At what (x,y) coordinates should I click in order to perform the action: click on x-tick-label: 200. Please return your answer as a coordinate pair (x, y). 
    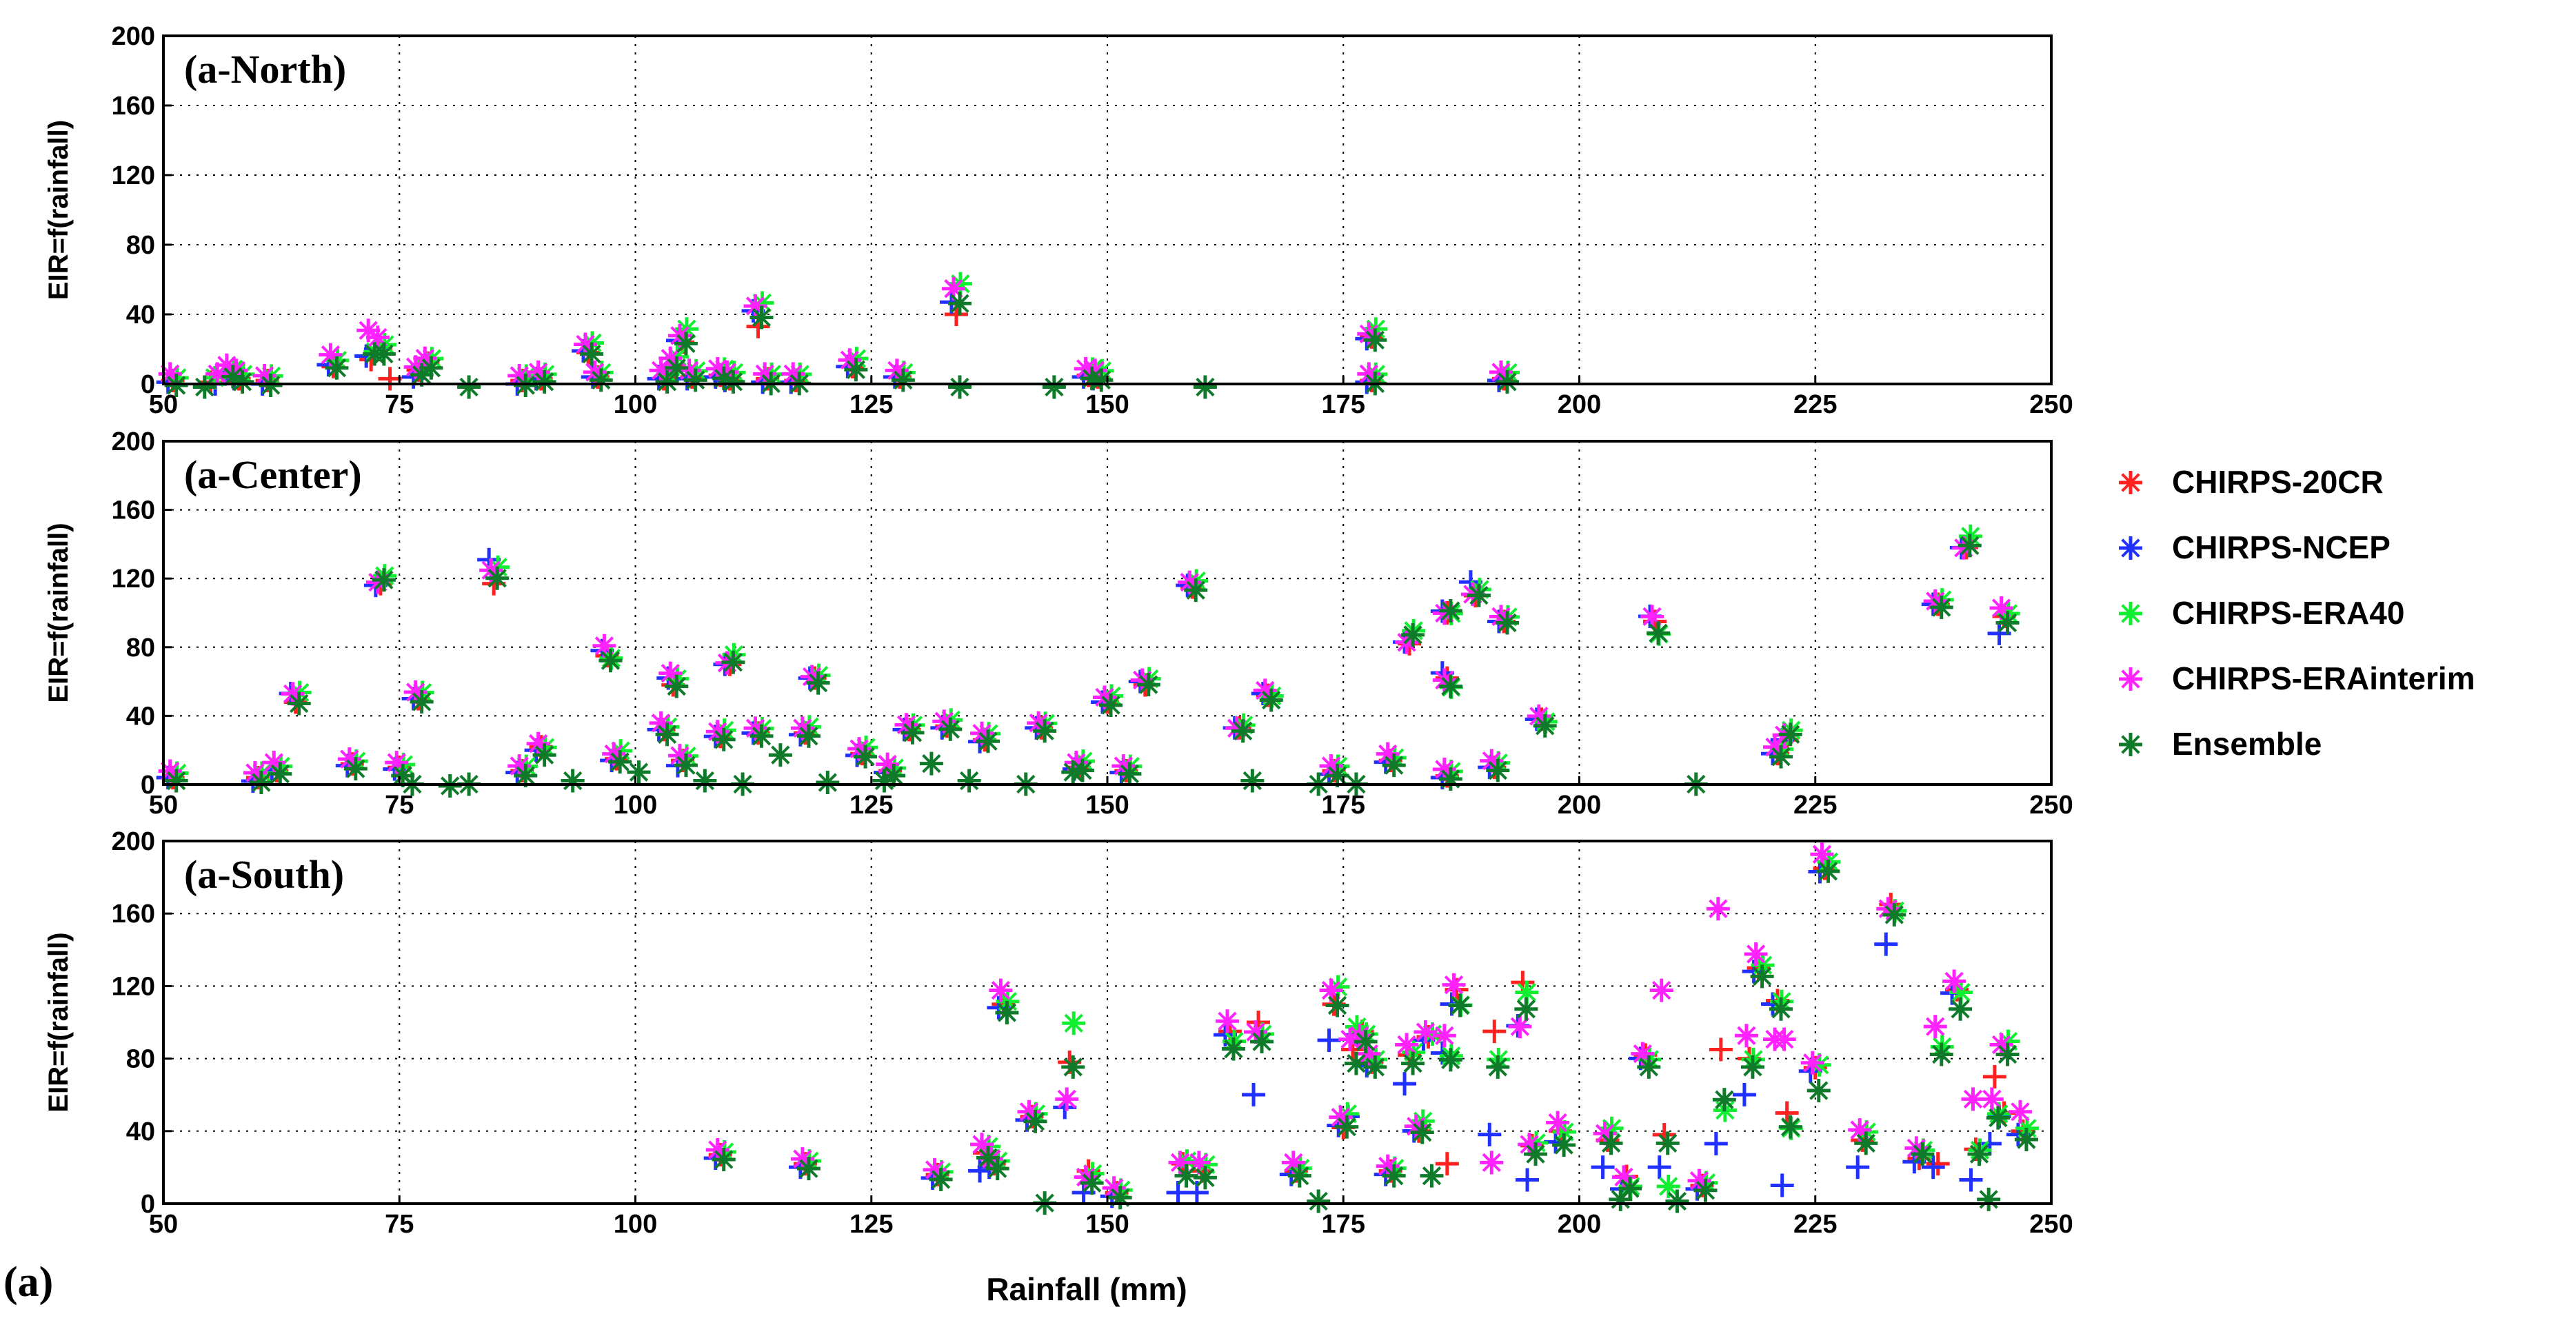
    Looking at the image, I should click on (1579, 1224).